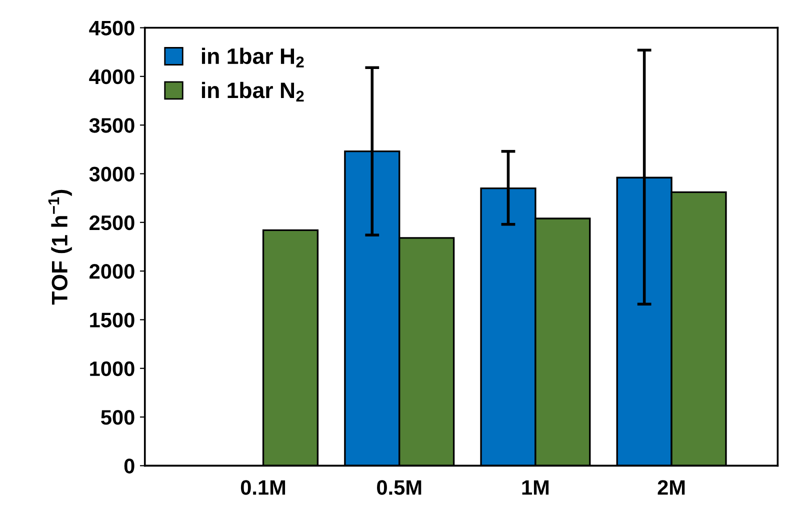 This screenshot has height=514, width=796. Describe the element at coordinates (263, 487) in the screenshot. I see `x-tick-label: 0.1M` at that location.